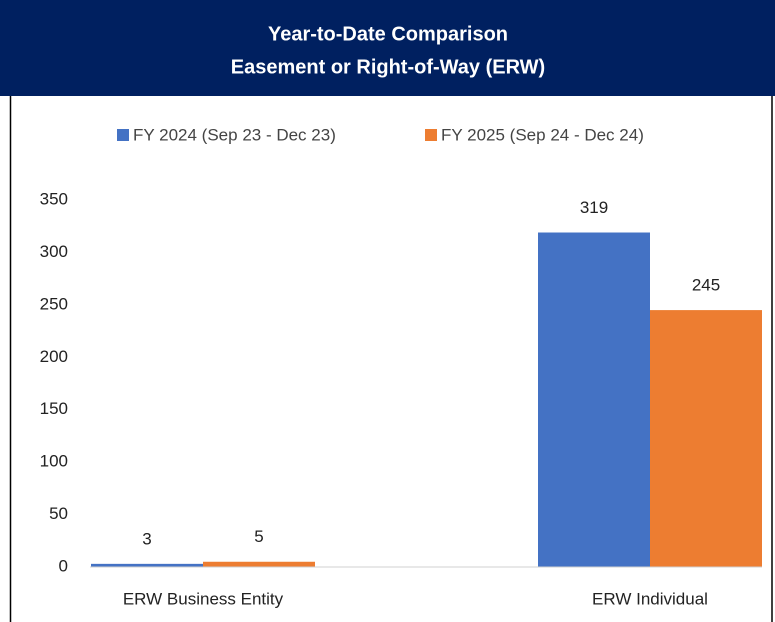 This screenshot has height=622, width=775. I want to click on x-tick-label: ERW Business Entity, so click(203, 598).